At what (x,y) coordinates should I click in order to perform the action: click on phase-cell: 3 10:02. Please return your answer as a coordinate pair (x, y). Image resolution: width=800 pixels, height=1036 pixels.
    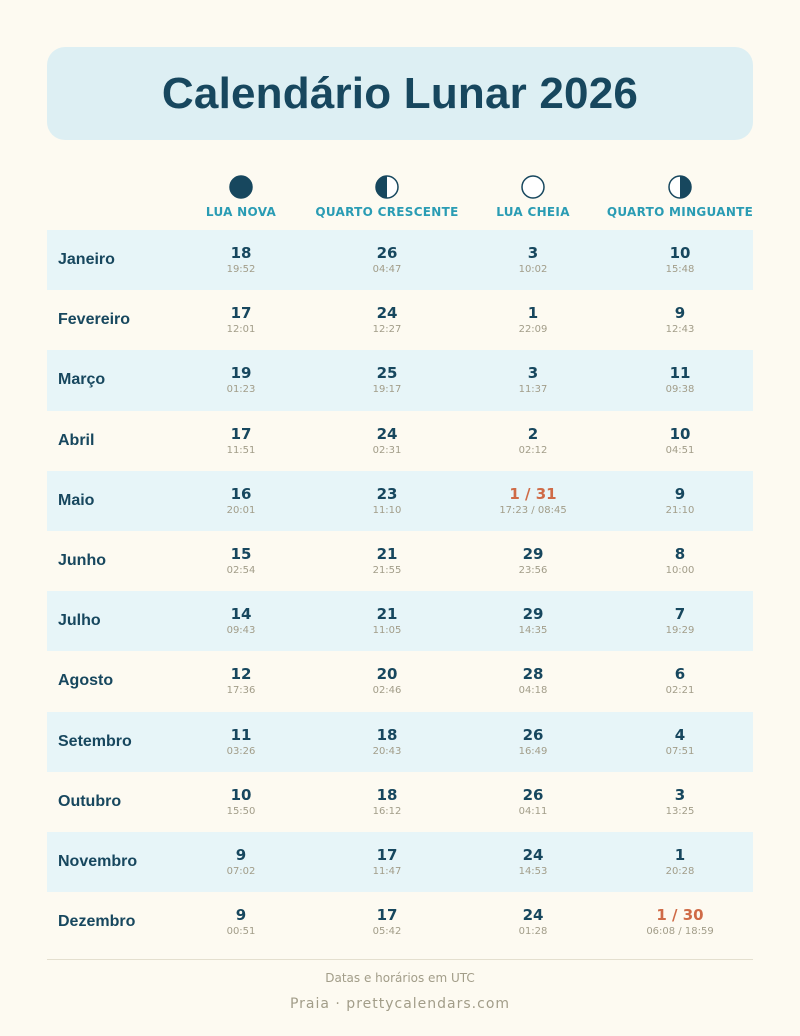
    Looking at the image, I should click on (533, 260).